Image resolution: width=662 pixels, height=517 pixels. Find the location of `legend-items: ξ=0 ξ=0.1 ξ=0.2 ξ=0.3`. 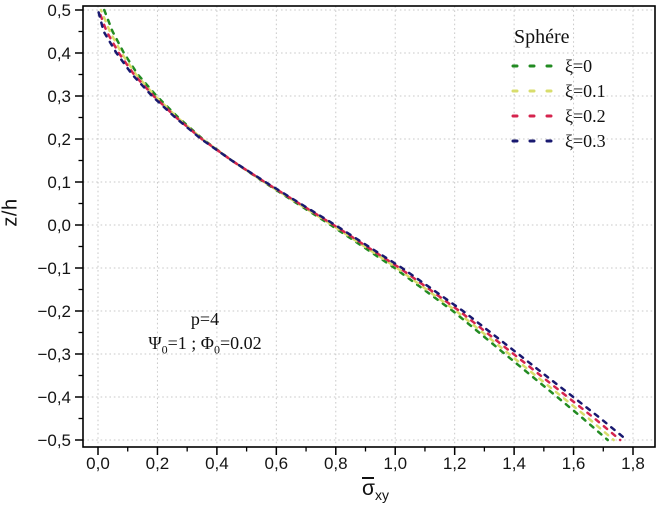

legend-items: ξ=0 ξ=0.1 ξ=0.2 ξ=0.3 is located at coordinates (585, 103).